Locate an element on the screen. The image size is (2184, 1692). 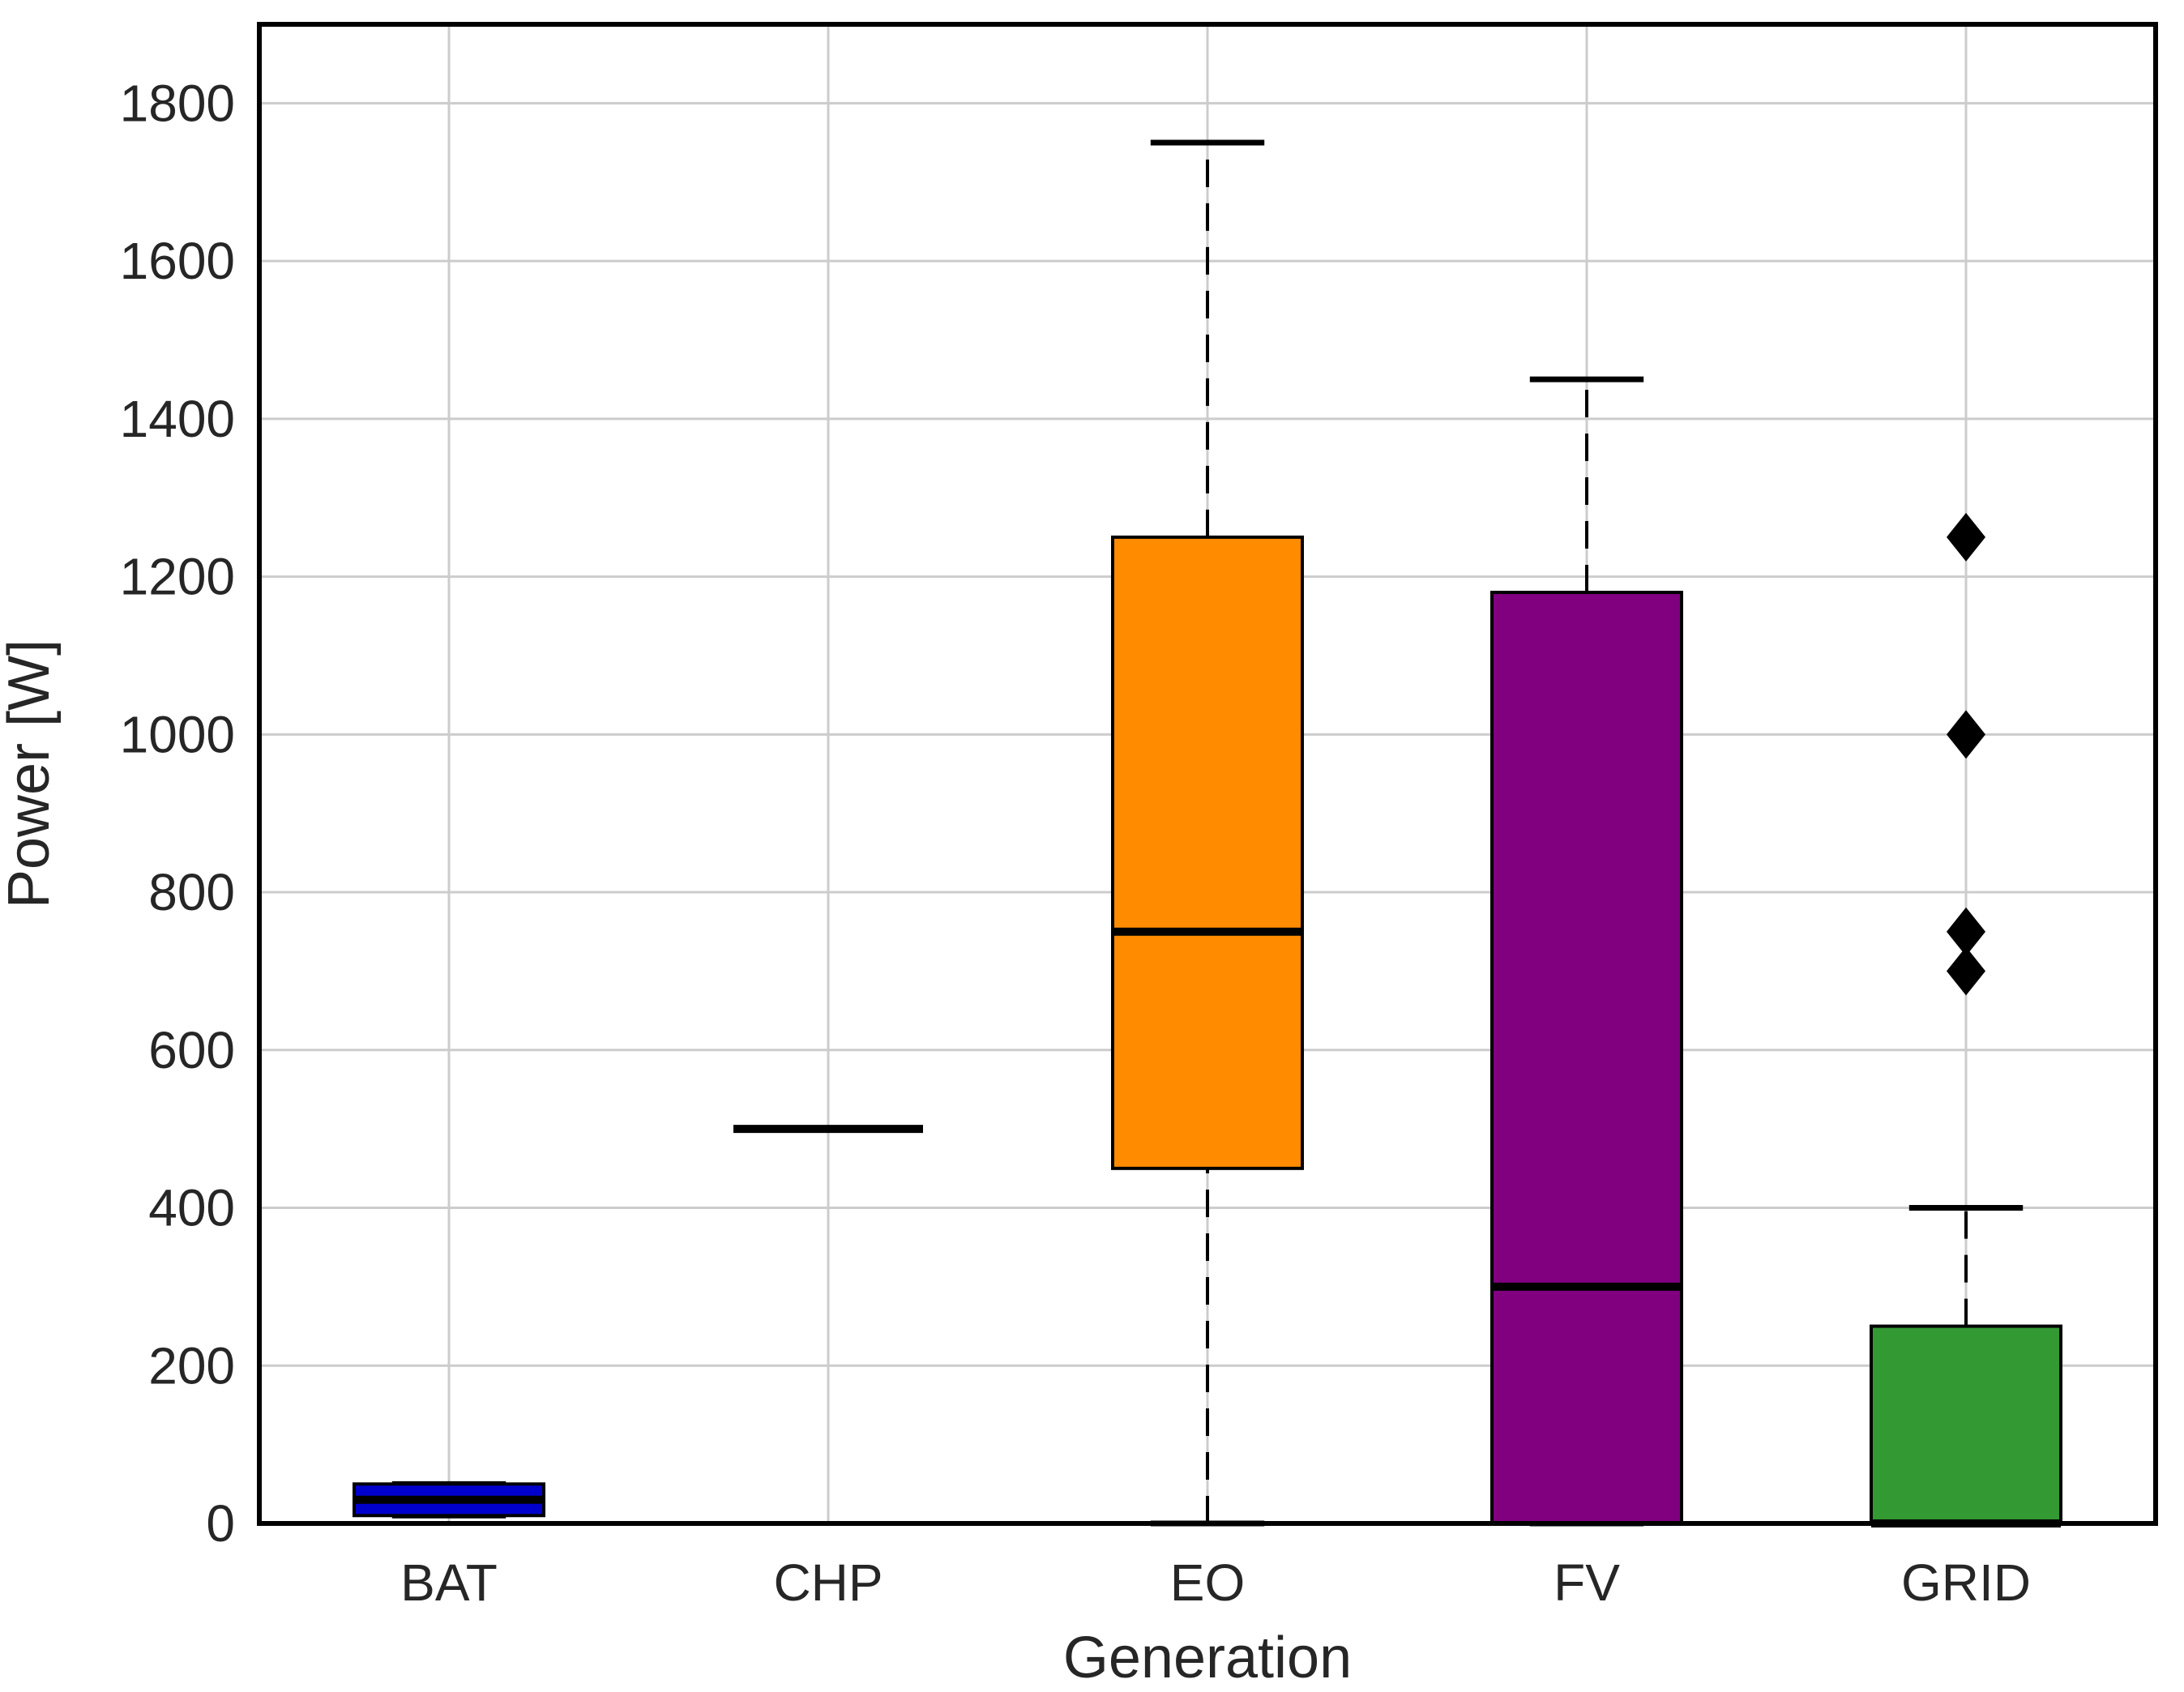
box-group-eo is located at coordinates (1208, 833).